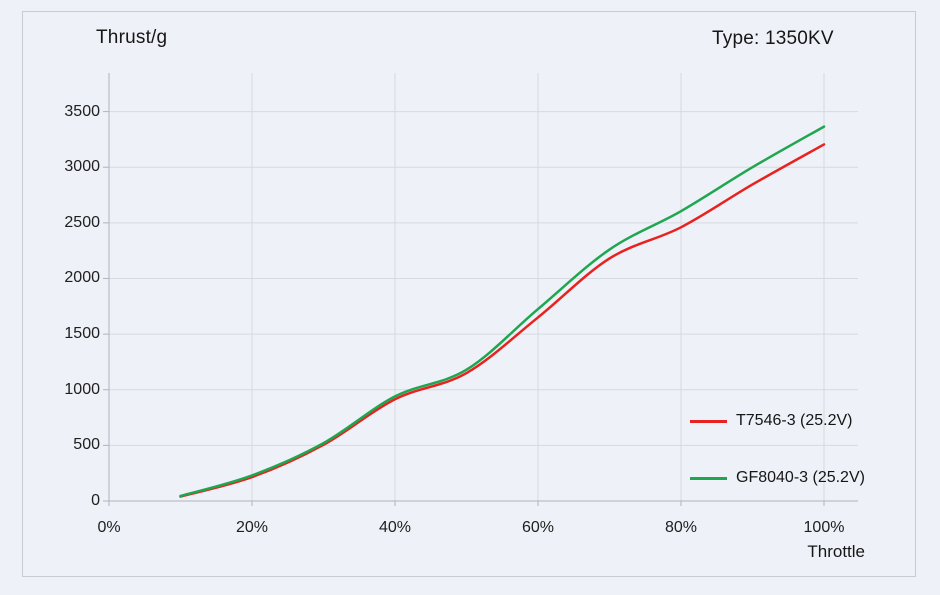  I want to click on y-tick-label: 0, so click(95, 500).